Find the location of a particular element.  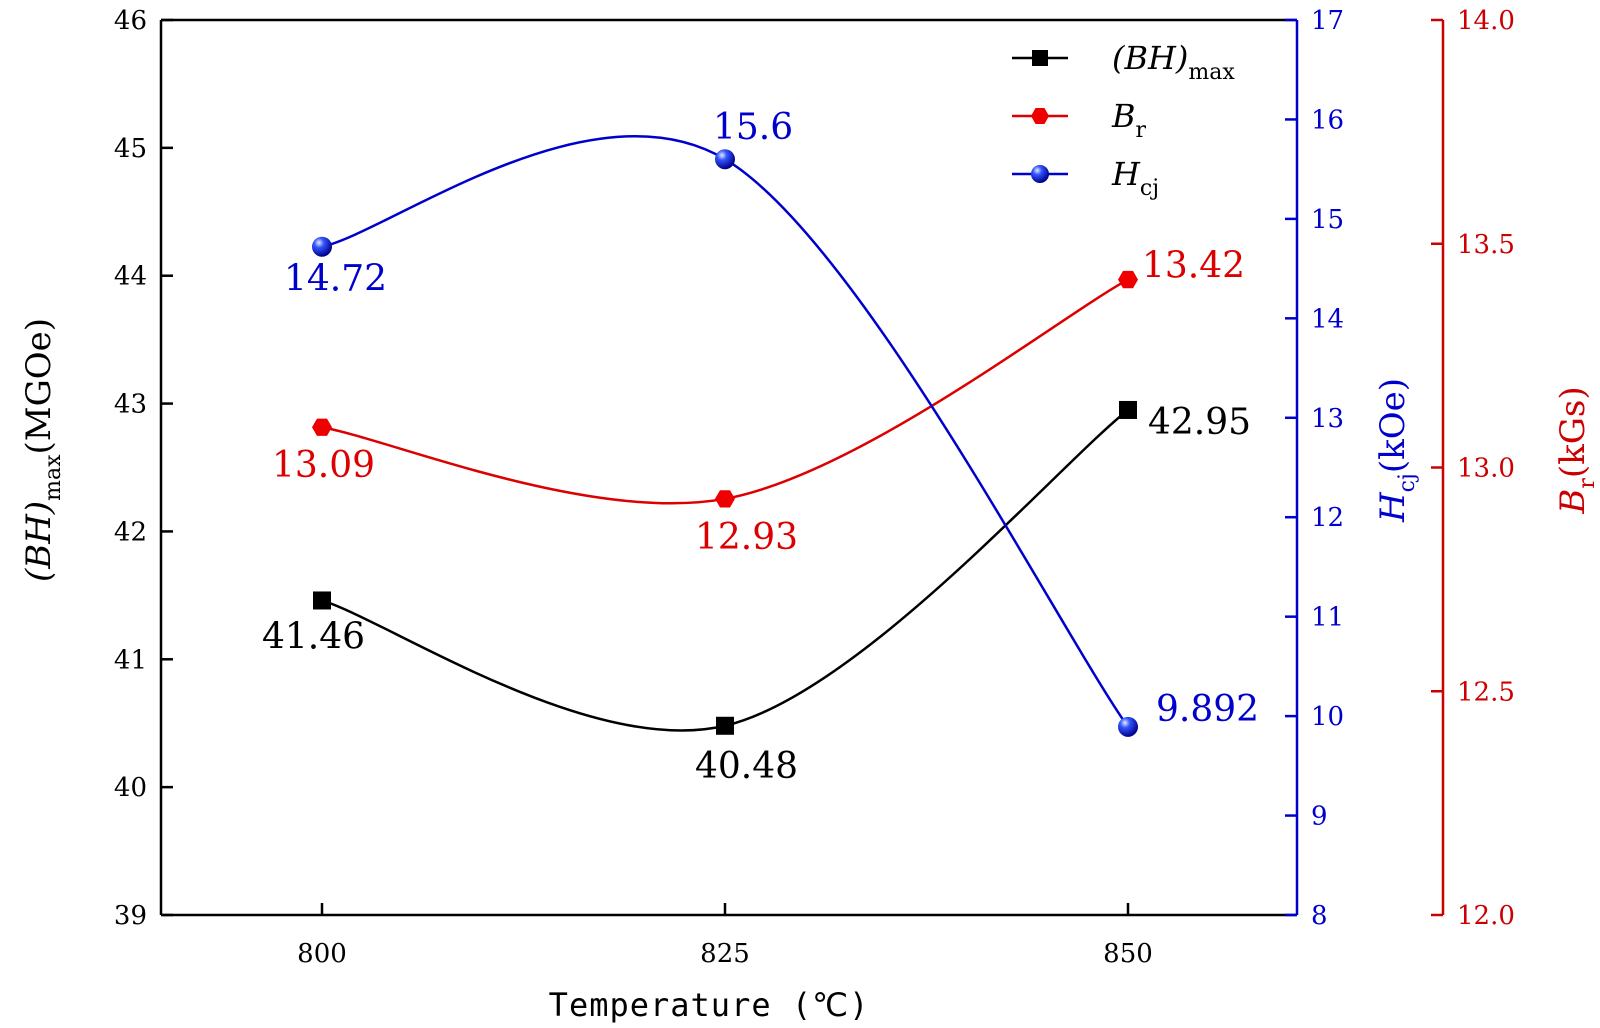

y-tick-label: 12.5 is located at coordinates (1486, 692).